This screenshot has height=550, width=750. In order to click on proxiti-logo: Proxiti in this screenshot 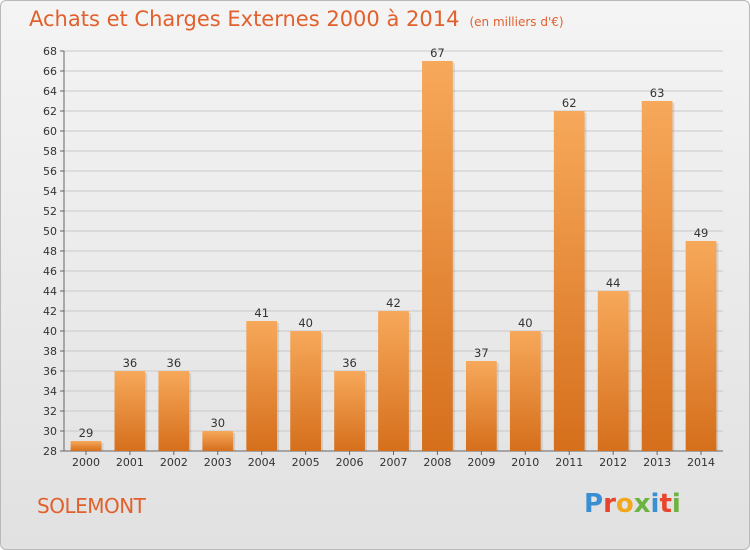, I will do `click(632, 504)`.